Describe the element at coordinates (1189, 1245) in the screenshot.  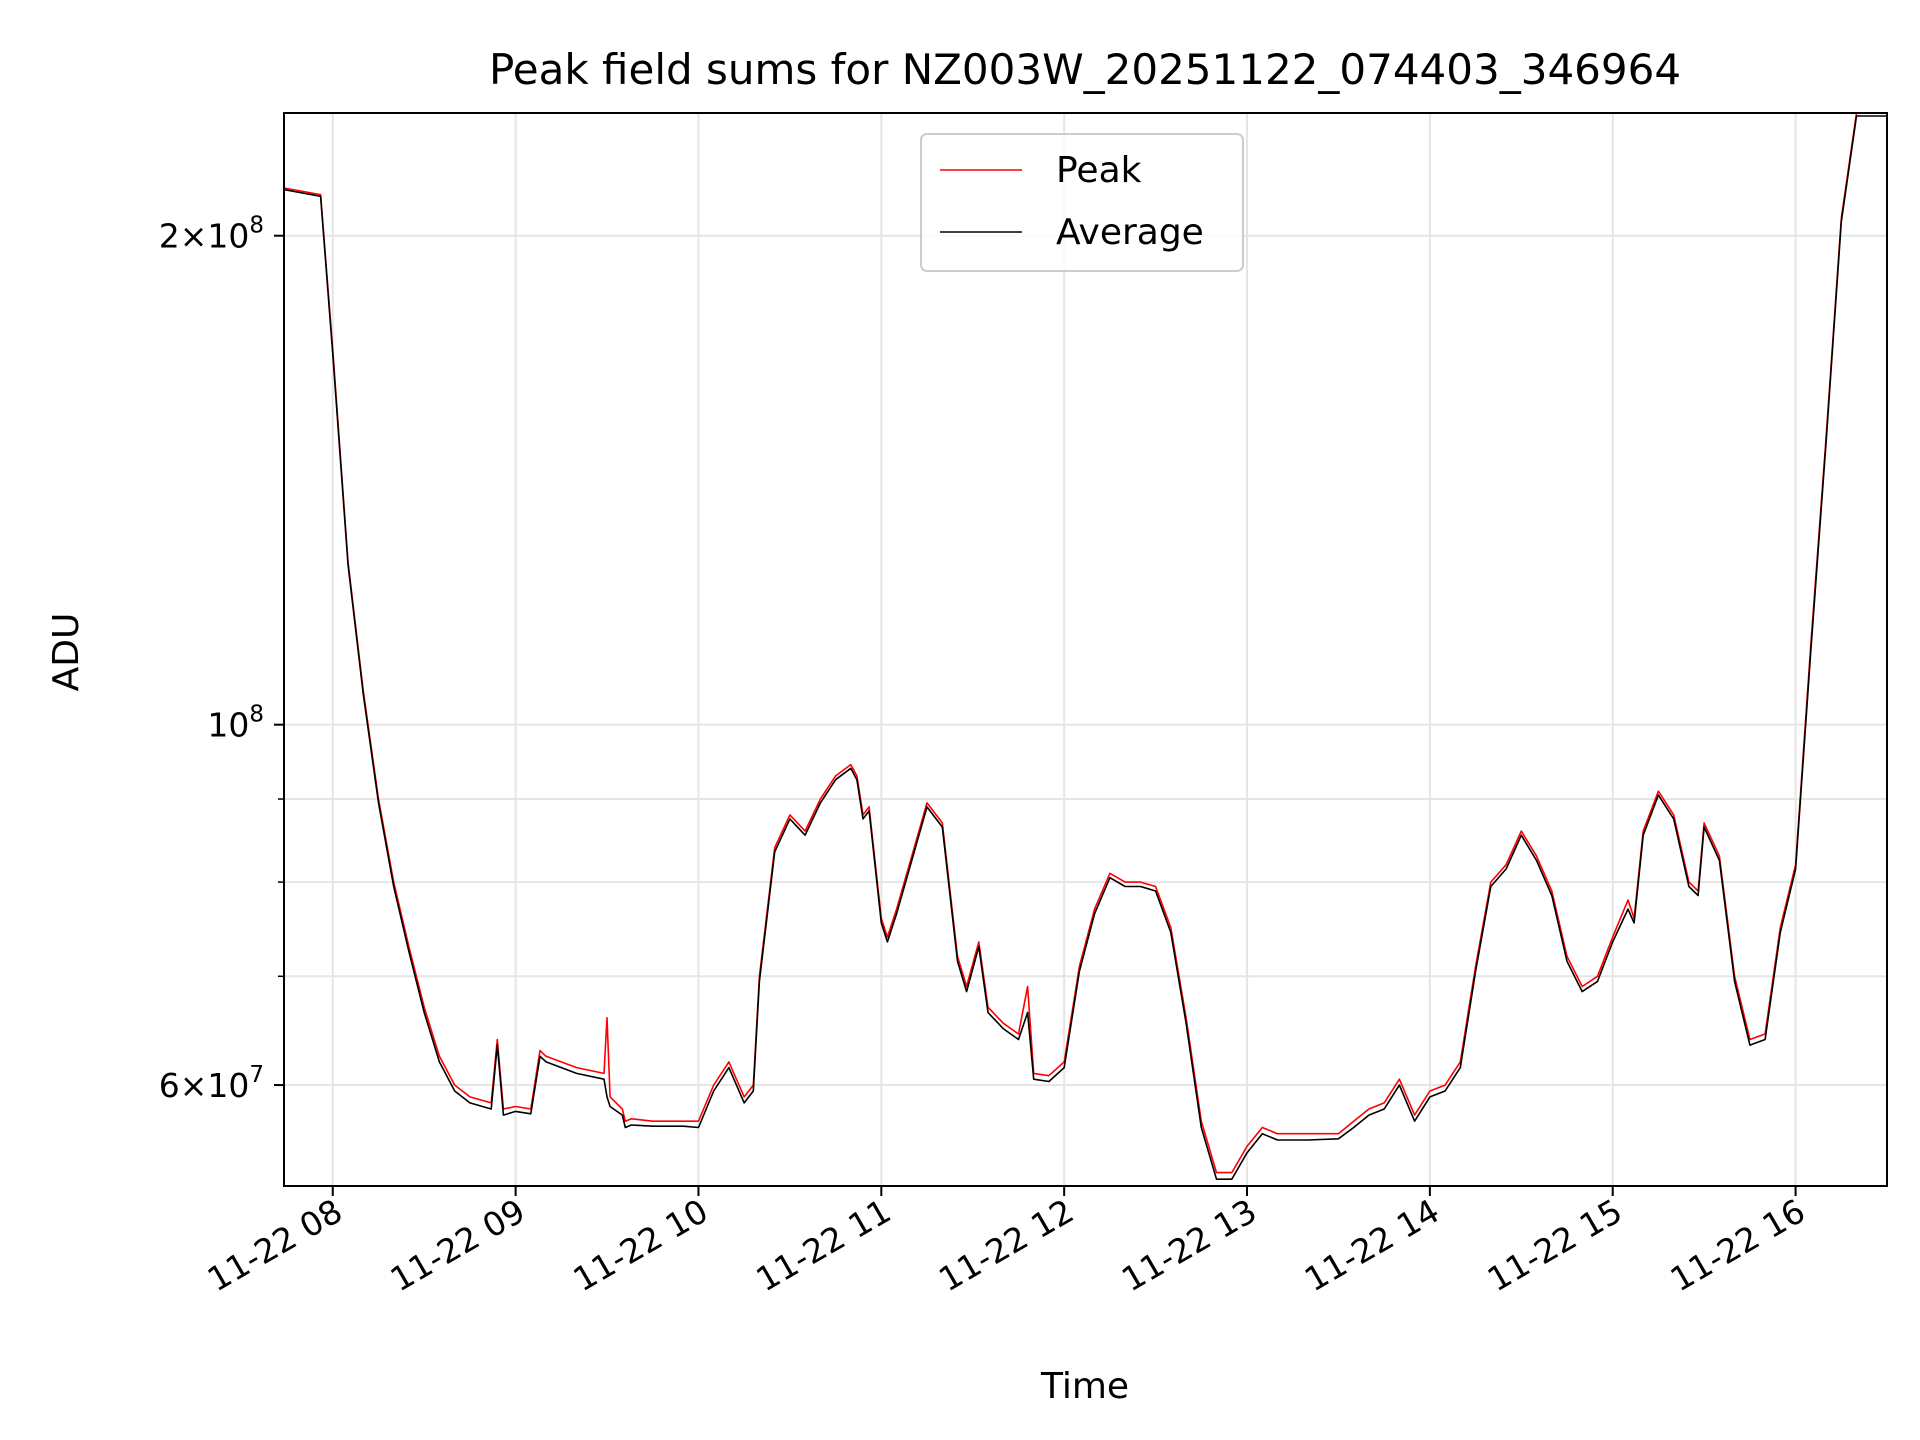
I see `x-tick-label: 11-22 13` at that location.